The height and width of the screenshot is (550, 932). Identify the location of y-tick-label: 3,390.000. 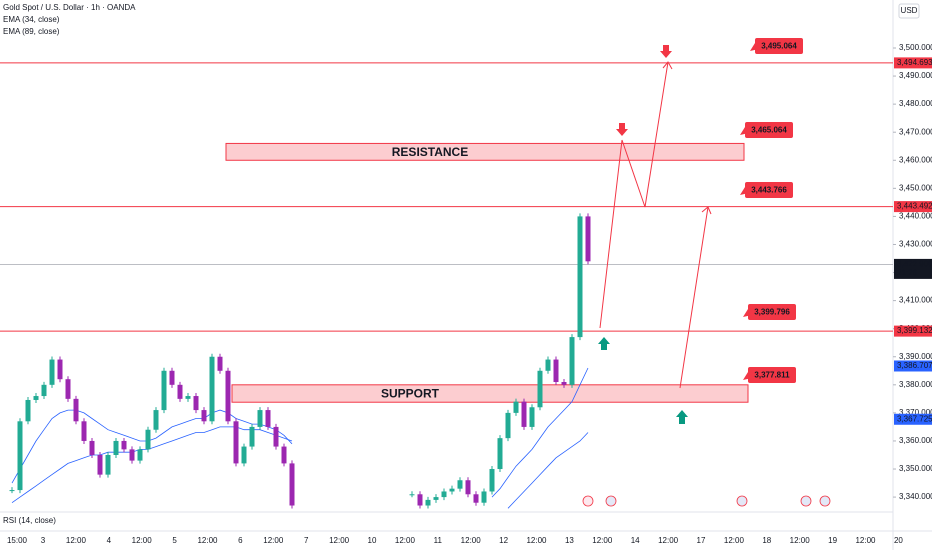
(915, 356).